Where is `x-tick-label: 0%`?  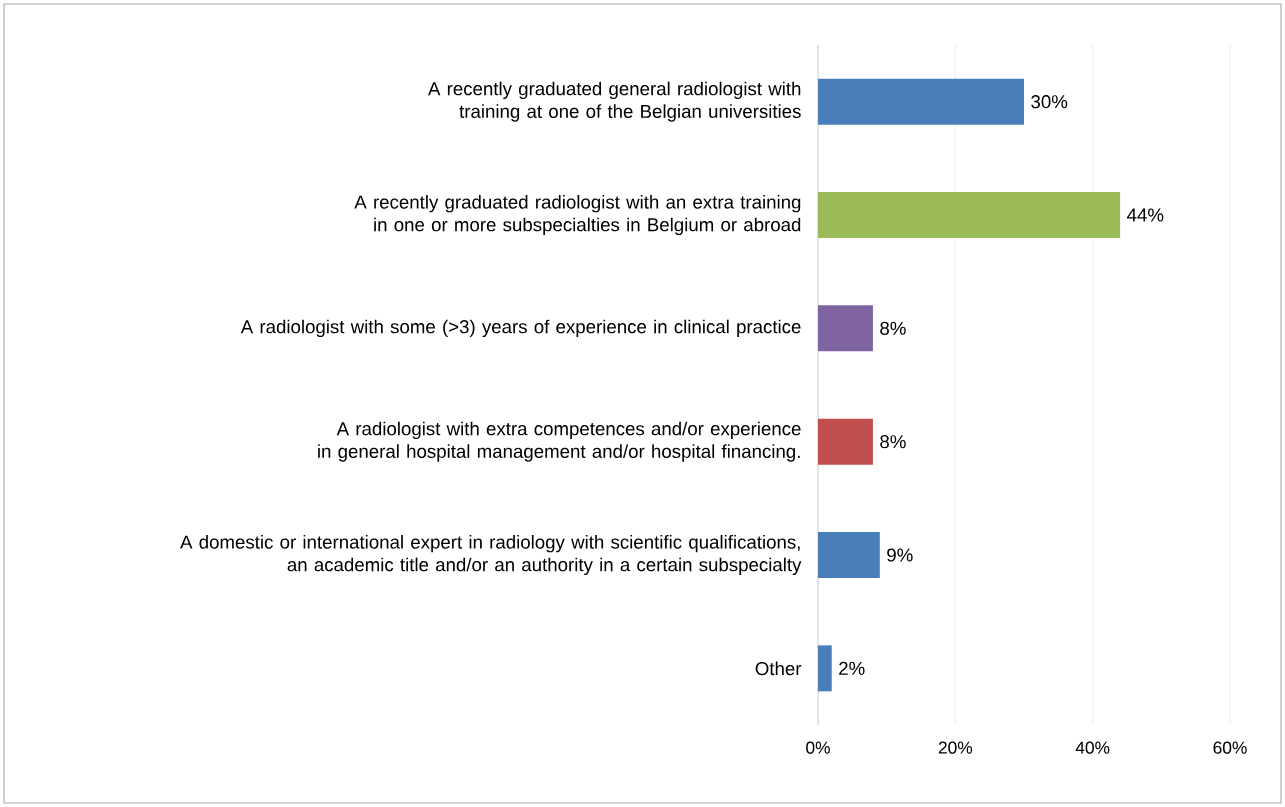
x-tick-label: 0% is located at coordinates (818, 747).